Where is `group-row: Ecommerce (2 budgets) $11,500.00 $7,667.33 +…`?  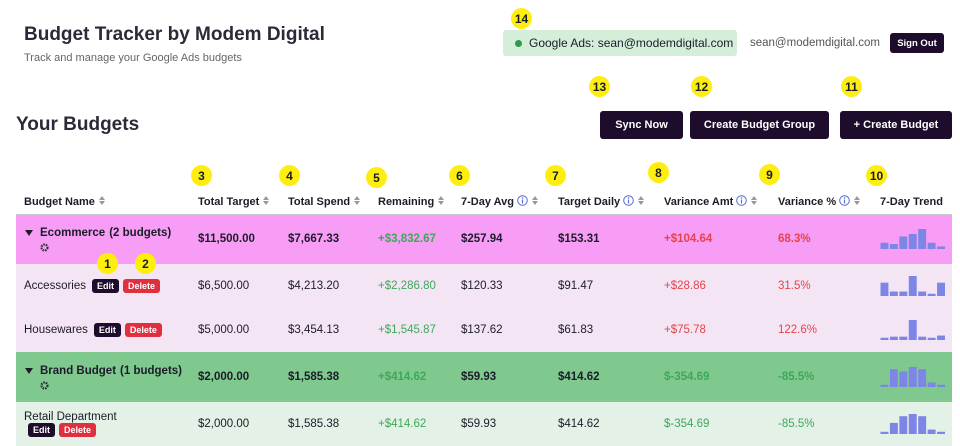 group-row: Ecommerce (2 budgets) $11,500.00 $7,667.33 +… is located at coordinates (484, 239).